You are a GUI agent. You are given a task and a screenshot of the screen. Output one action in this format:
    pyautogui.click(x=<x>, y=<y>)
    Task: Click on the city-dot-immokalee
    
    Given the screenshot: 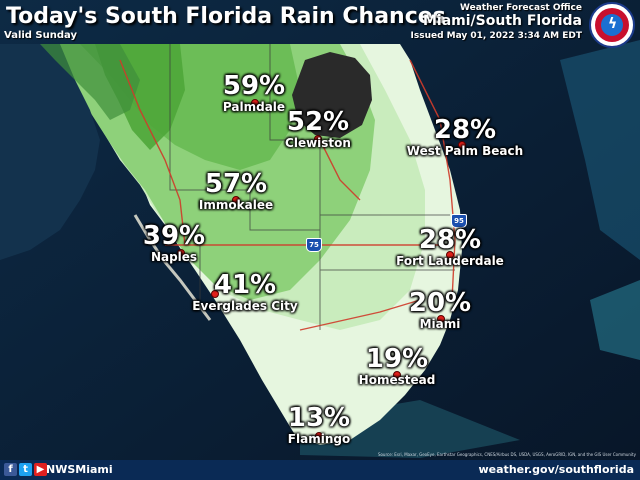 What is the action you would take?
    pyautogui.click(x=236, y=200)
    